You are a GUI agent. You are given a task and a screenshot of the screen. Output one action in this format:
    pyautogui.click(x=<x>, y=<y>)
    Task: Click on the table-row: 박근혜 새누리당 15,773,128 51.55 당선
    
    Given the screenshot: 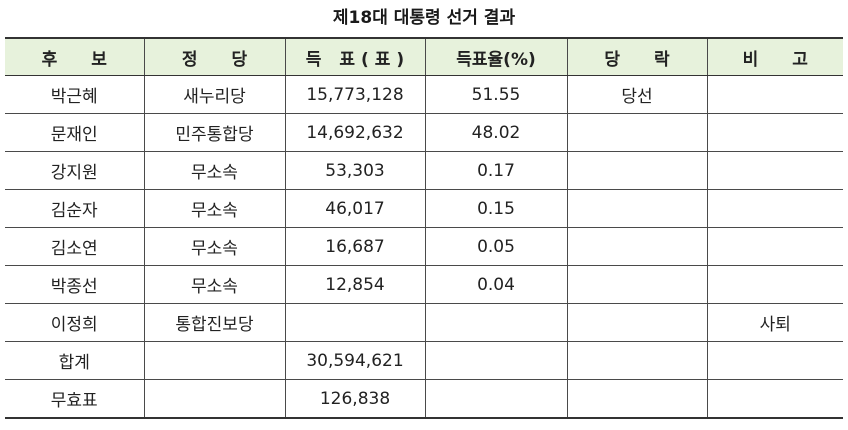 What is the action you would take?
    pyautogui.click(x=424, y=94)
    